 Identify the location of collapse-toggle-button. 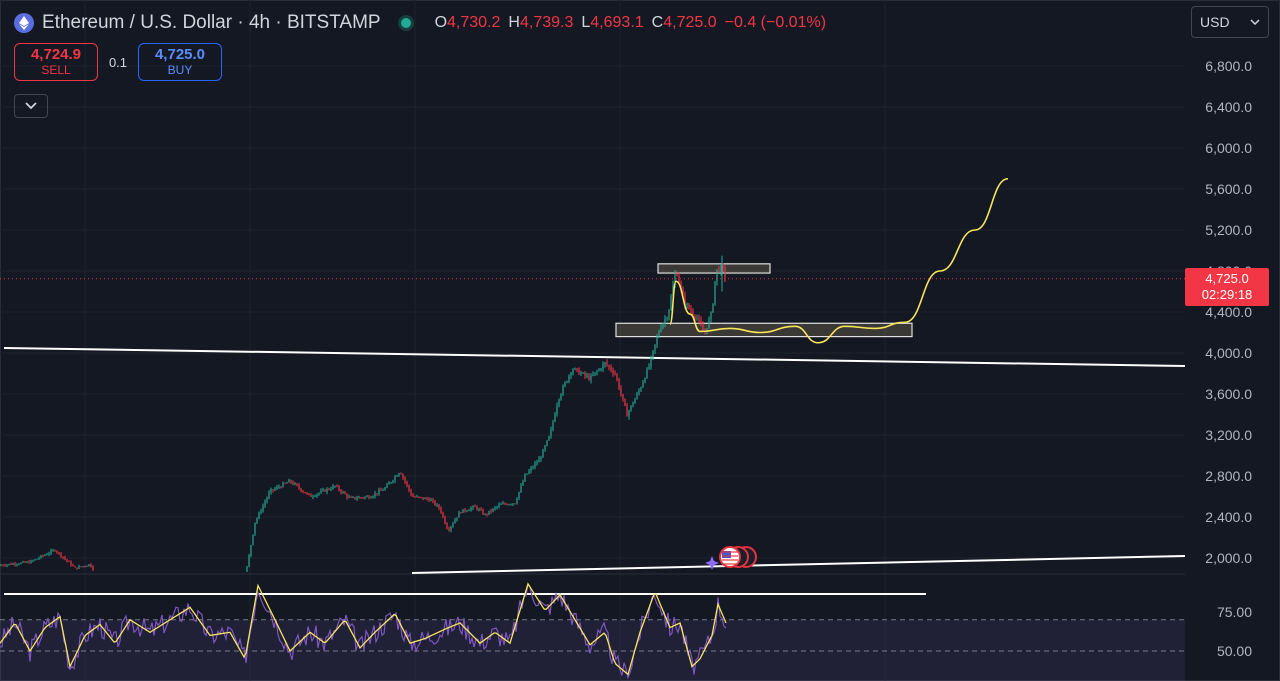
(31, 106).